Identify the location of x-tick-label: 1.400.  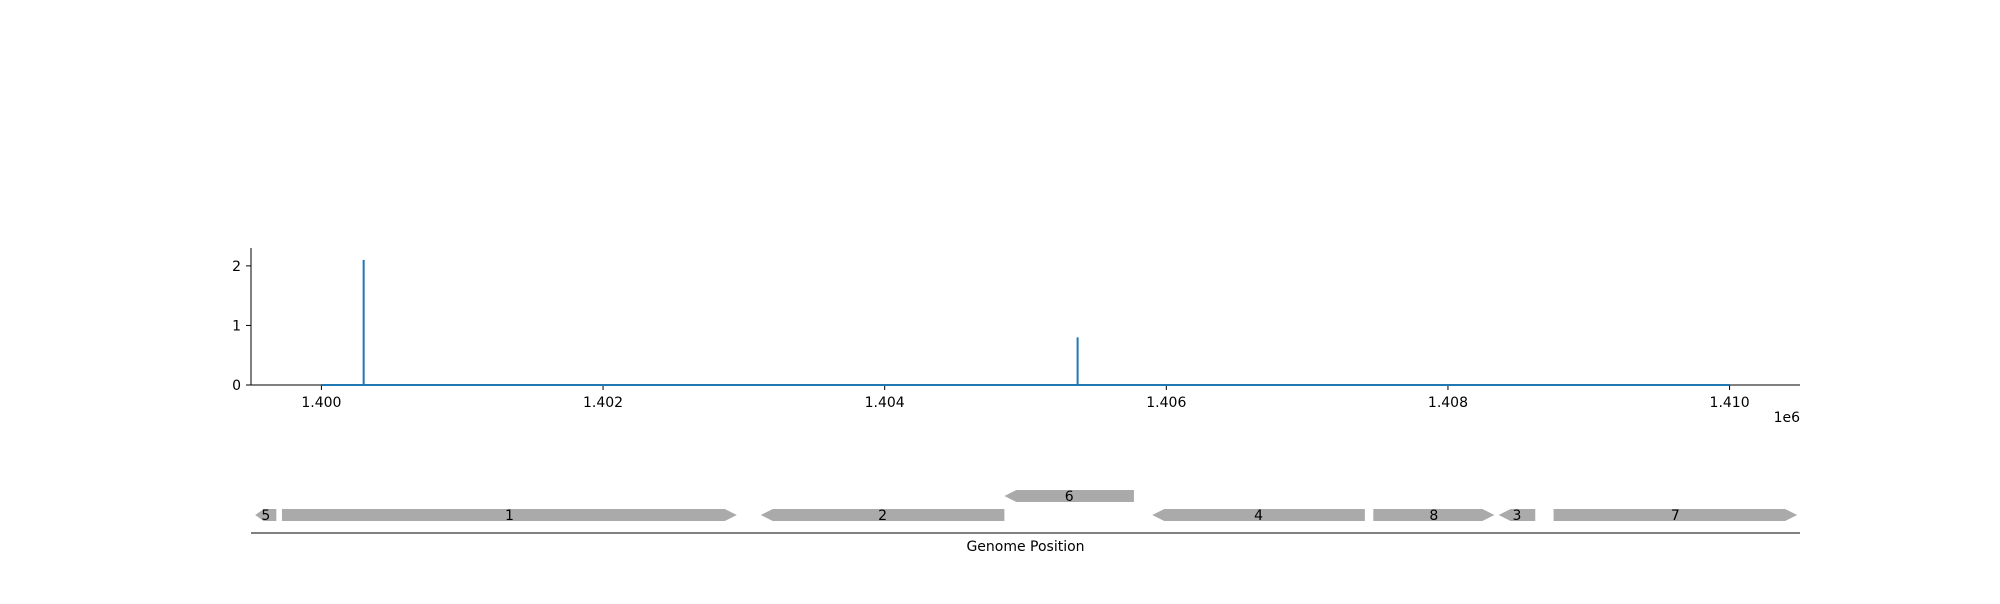
(321, 403).